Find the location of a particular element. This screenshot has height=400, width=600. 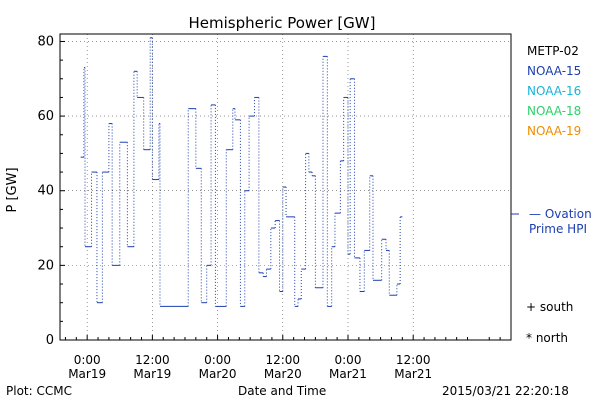

model-label-line2: Prime HPI is located at coordinates (558, 229).